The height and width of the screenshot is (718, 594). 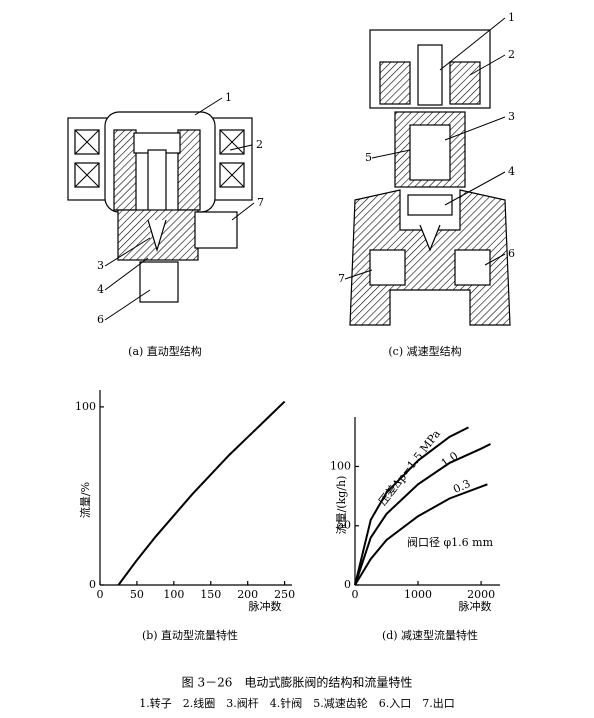 I want to click on y-axis-label: 流量/%, so click(x=85, y=500).